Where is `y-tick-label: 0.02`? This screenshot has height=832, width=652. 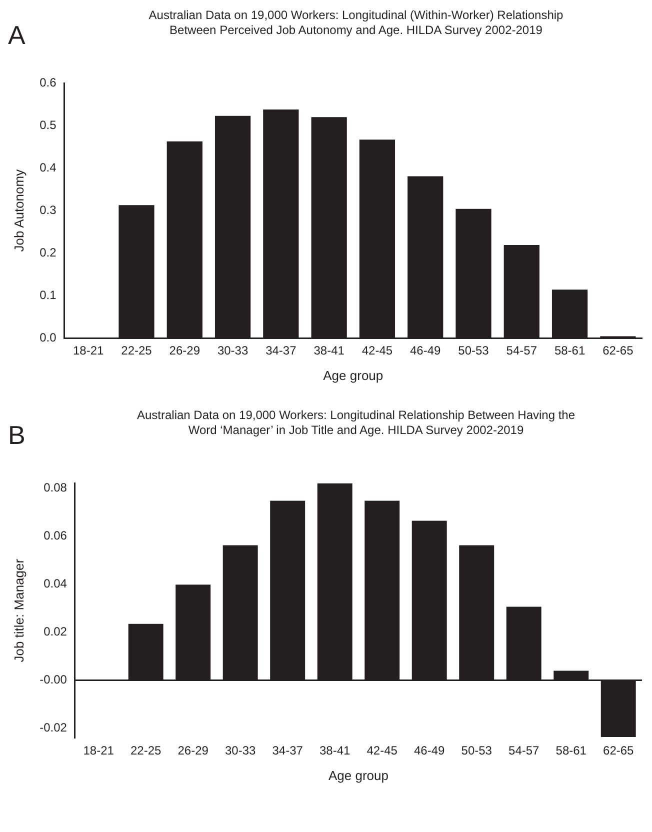 y-tick-label: 0.02 is located at coordinates (56, 631).